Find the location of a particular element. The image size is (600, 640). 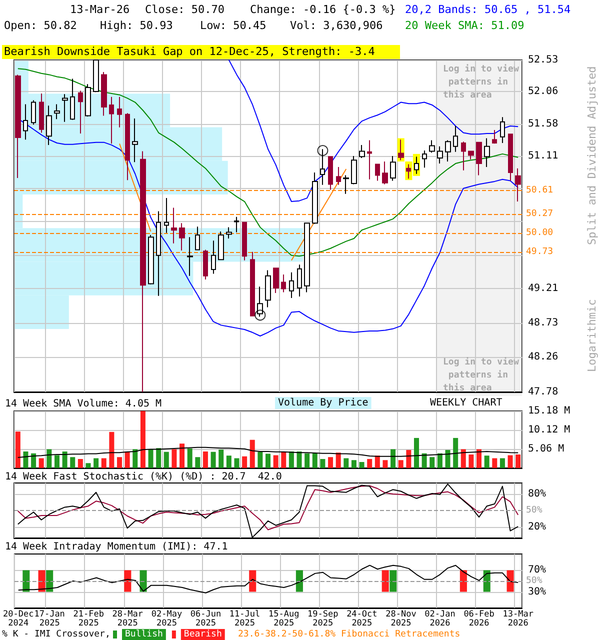

y-tick-label: 30% is located at coordinates (537, 592).